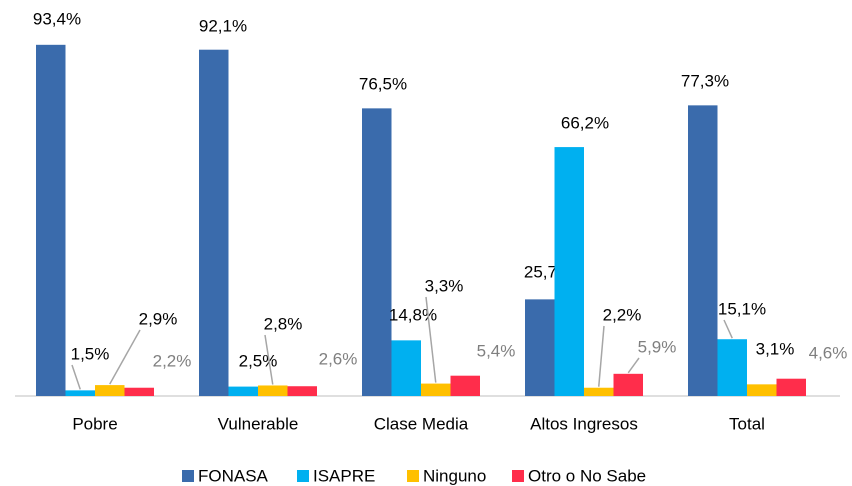 This screenshot has height=486, width=852. What do you see at coordinates (444, 285) in the screenshot?
I see `data-label: 3,3%` at bounding box center [444, 285].